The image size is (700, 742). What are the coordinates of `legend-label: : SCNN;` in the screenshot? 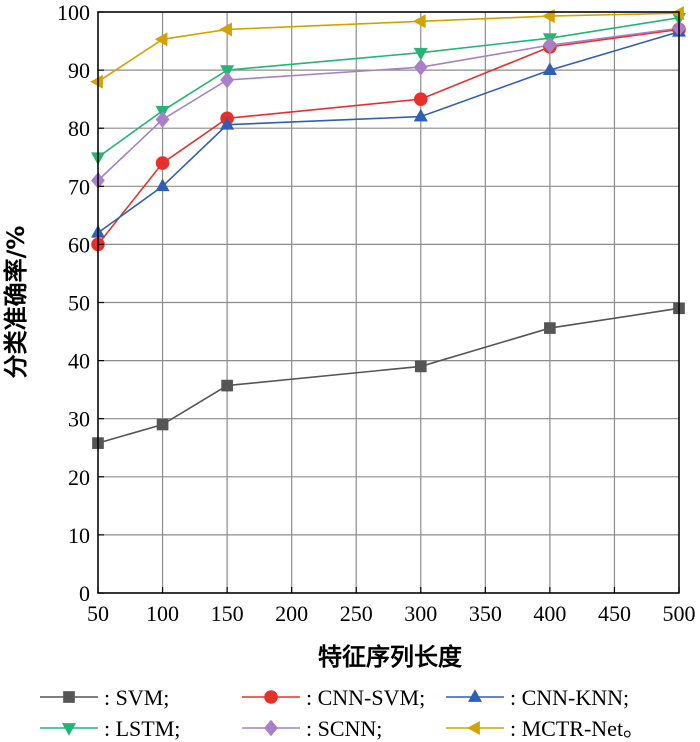 It's located at (344, 728).